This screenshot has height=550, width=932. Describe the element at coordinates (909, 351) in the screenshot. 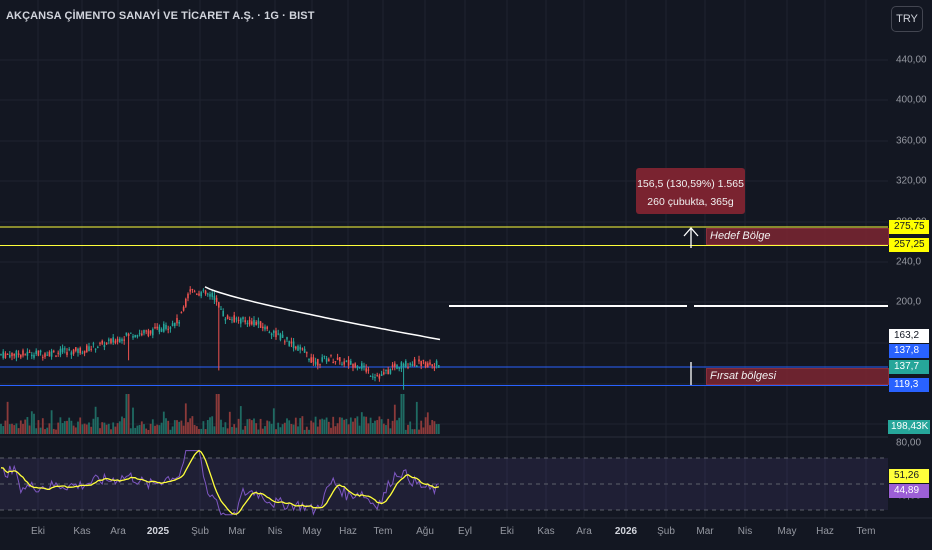

I see `opportunity-zone-top-badge: 137,8` at that location.